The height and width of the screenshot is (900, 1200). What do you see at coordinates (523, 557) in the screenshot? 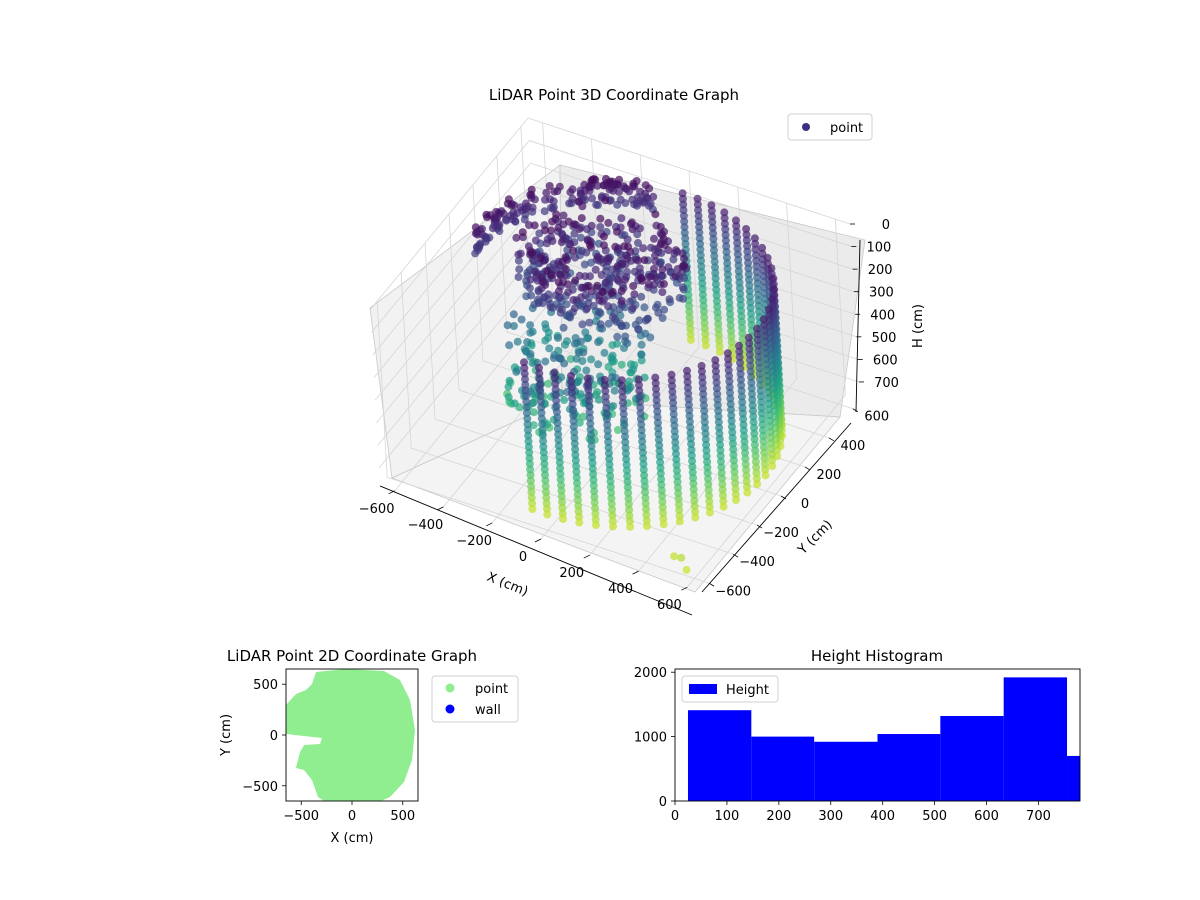
I see `x-tick-label: 0` at bounding box center [523, 557].